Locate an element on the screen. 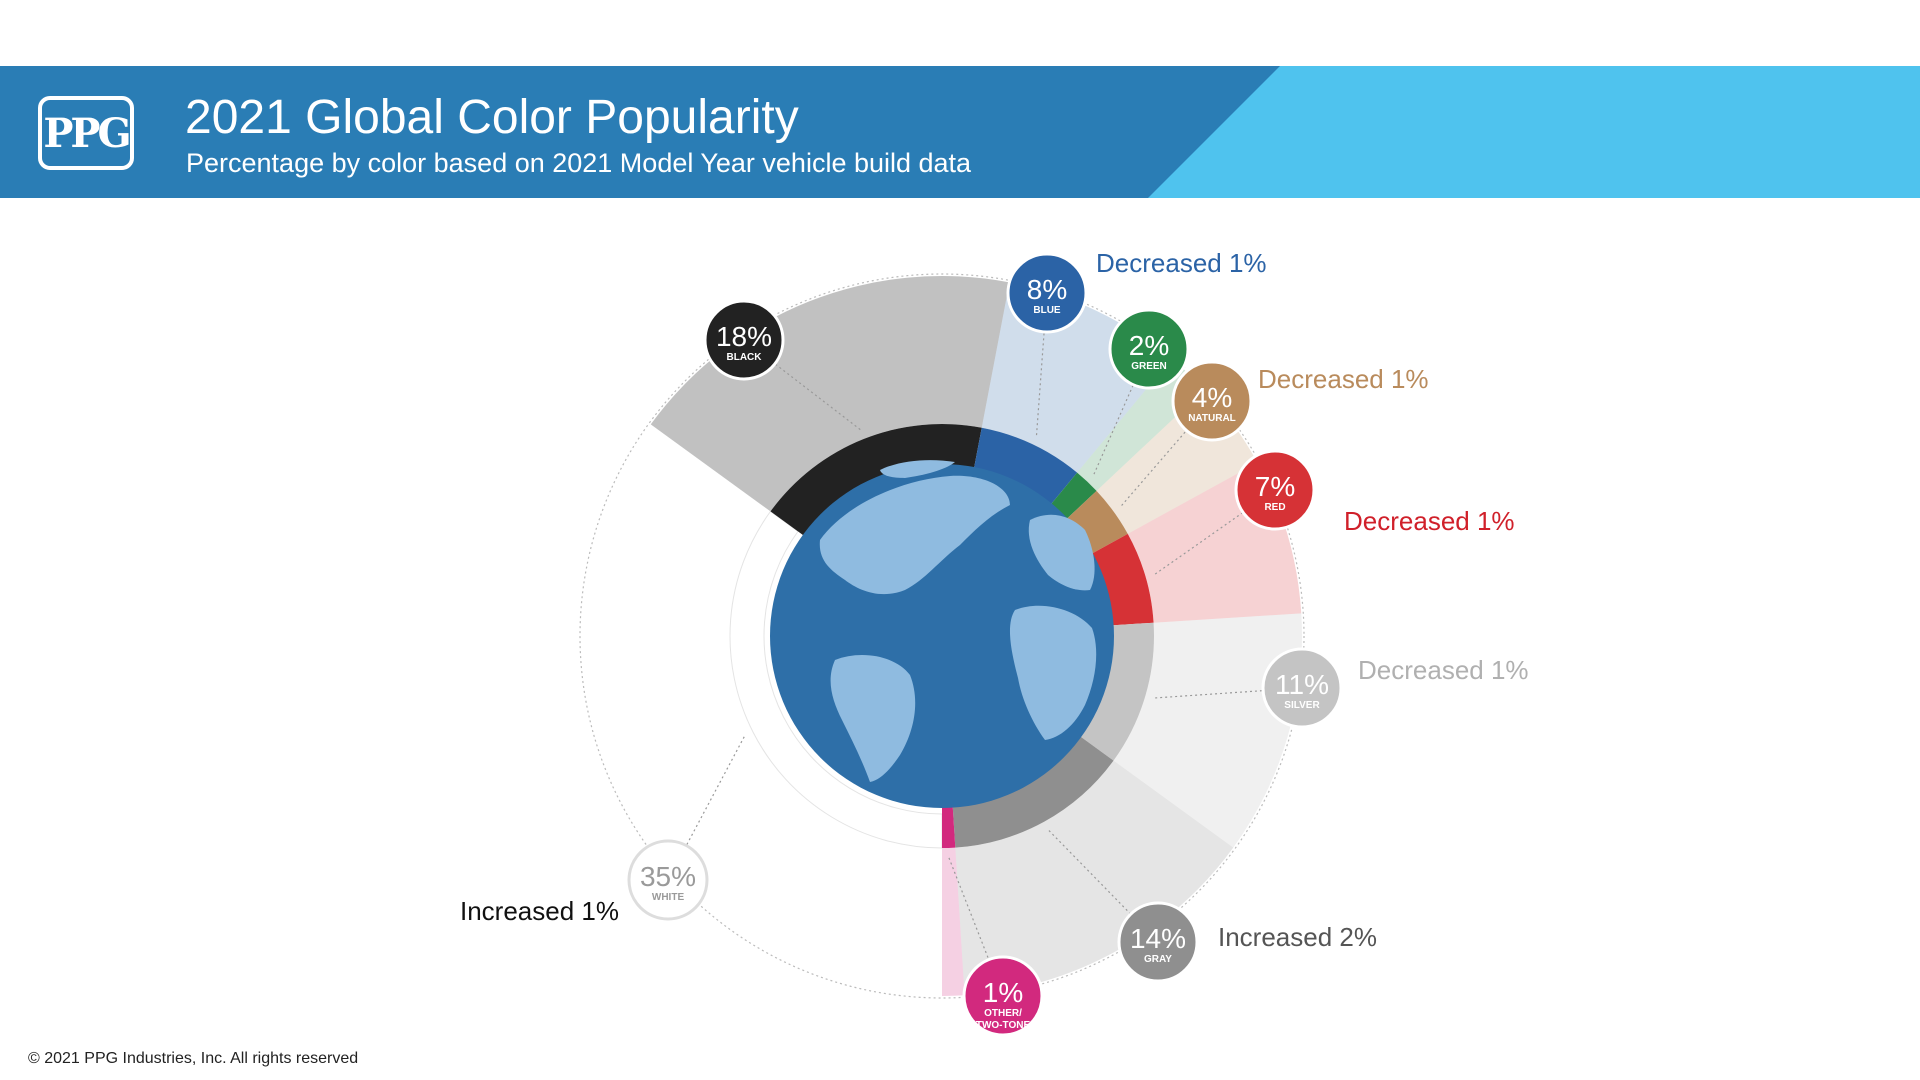 Image resolution: width=1920 pixels, height=1080 pixels. bubble-name-blue: BLUE is located at coordinates (1047, 310).